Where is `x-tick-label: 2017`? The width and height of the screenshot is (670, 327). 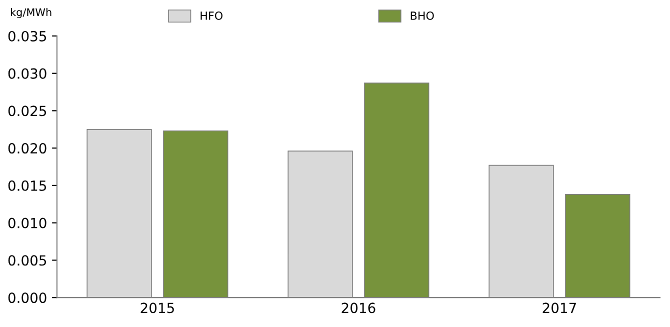 x-tick-label: 2017 is located at coordinates (559, 308).